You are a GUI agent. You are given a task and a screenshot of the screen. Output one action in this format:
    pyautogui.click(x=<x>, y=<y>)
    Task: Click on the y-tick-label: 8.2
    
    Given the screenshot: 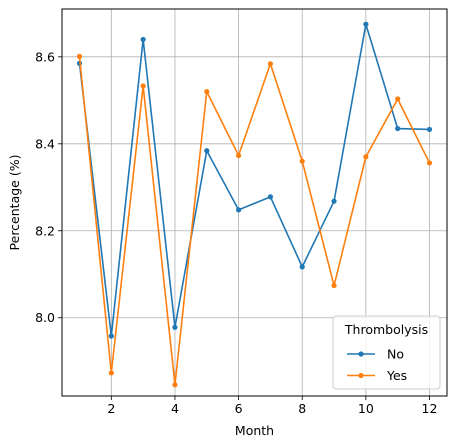 What is the action you would take?
    pyautogui.click(x=45, y=230)
    